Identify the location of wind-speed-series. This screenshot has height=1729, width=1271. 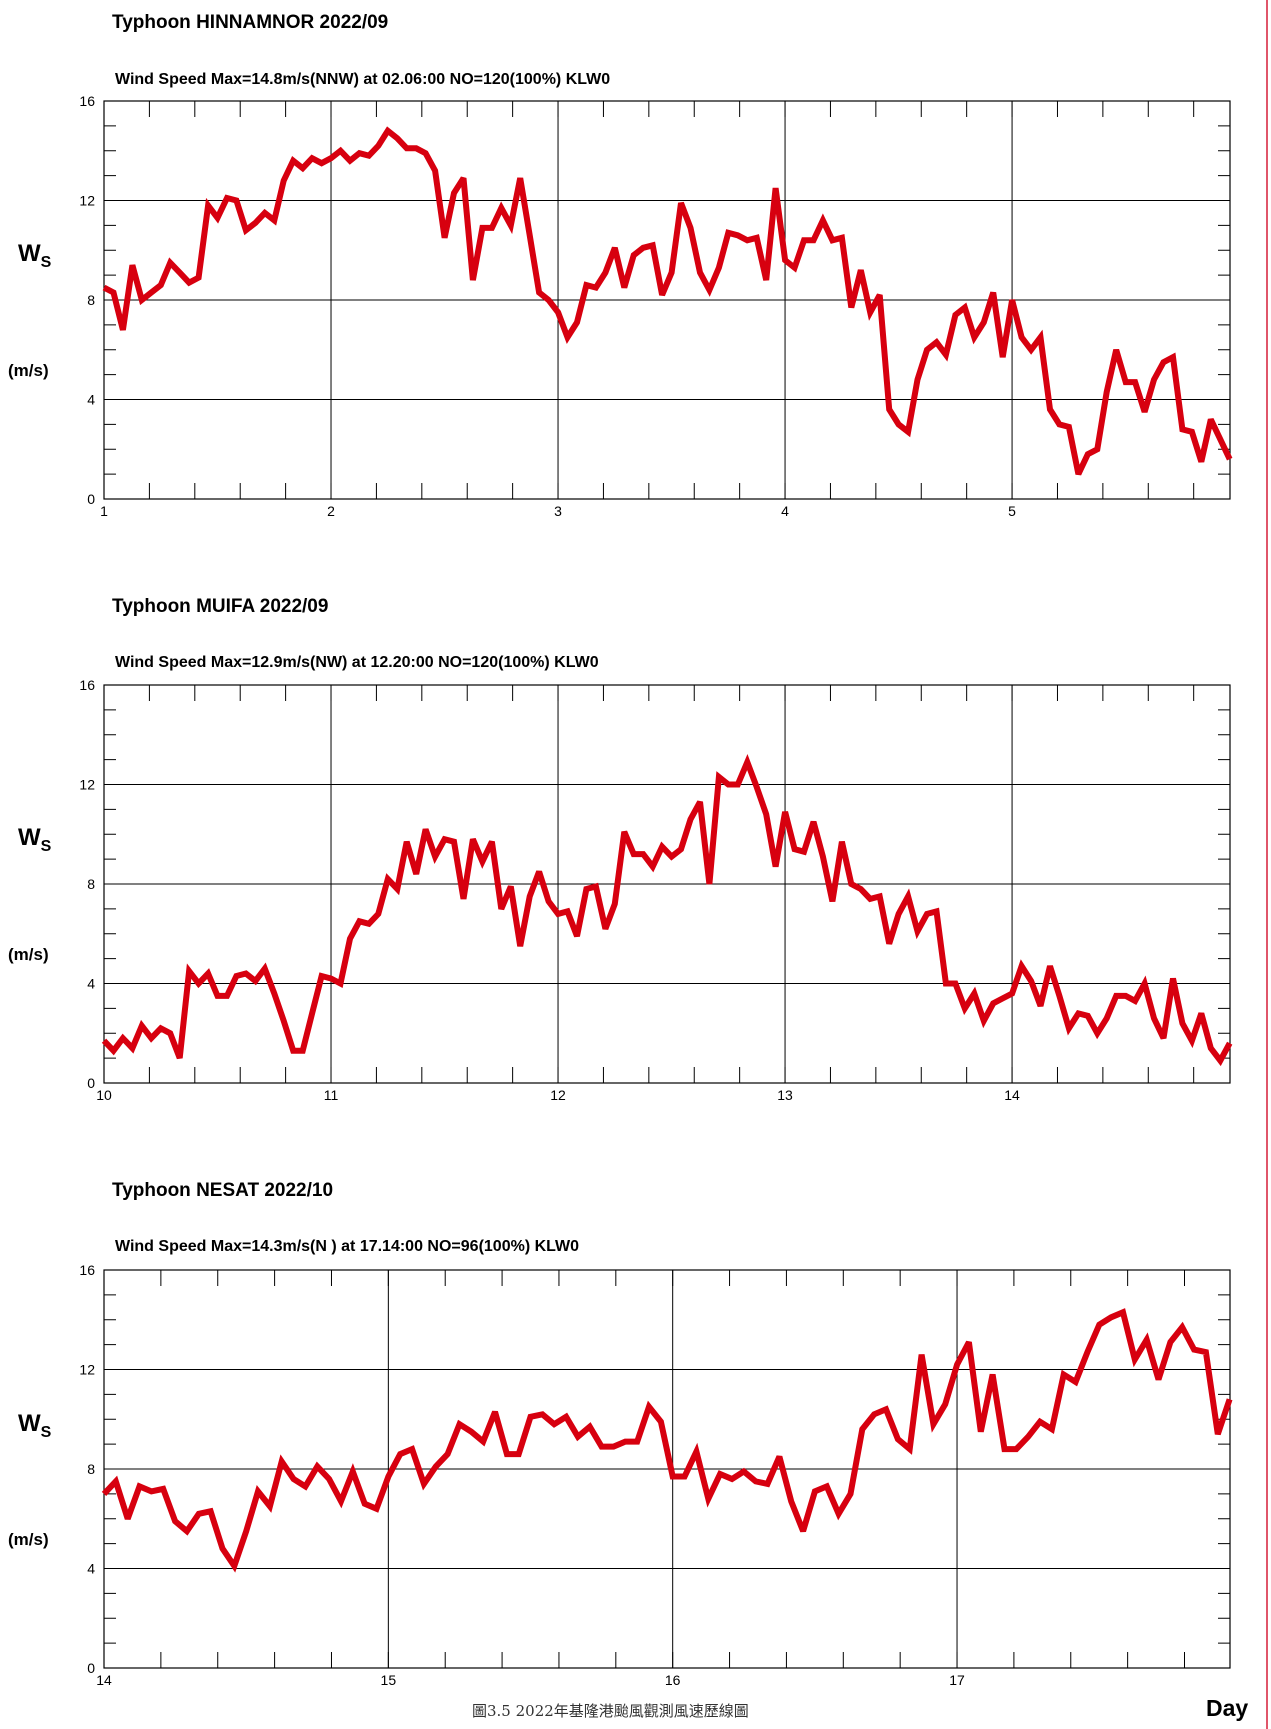
(667, 1440).